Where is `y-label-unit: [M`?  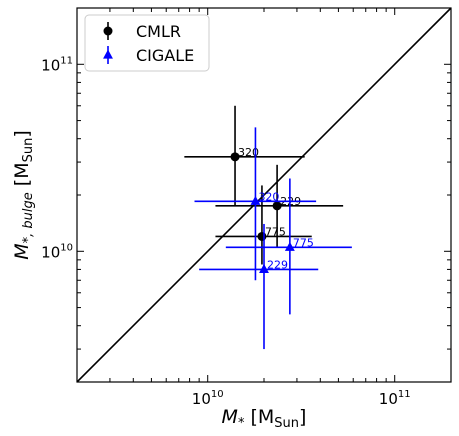
y-label-unit: [M is located at coordinates (22, 177).